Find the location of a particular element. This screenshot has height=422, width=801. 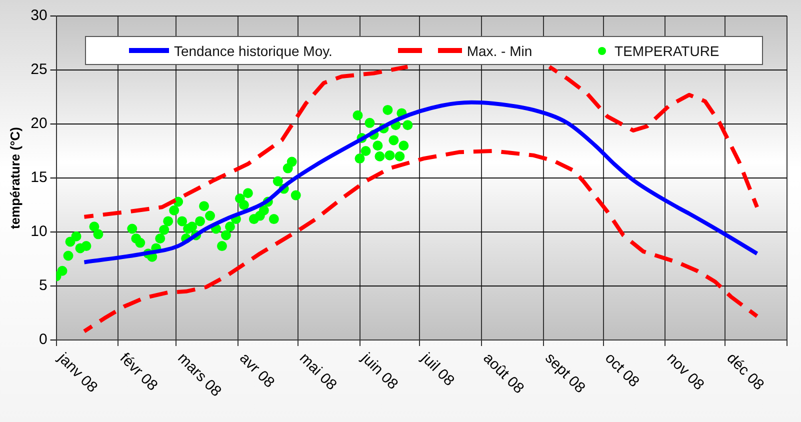

legend-label: Max. - Min is located at coordinates (499, 50).